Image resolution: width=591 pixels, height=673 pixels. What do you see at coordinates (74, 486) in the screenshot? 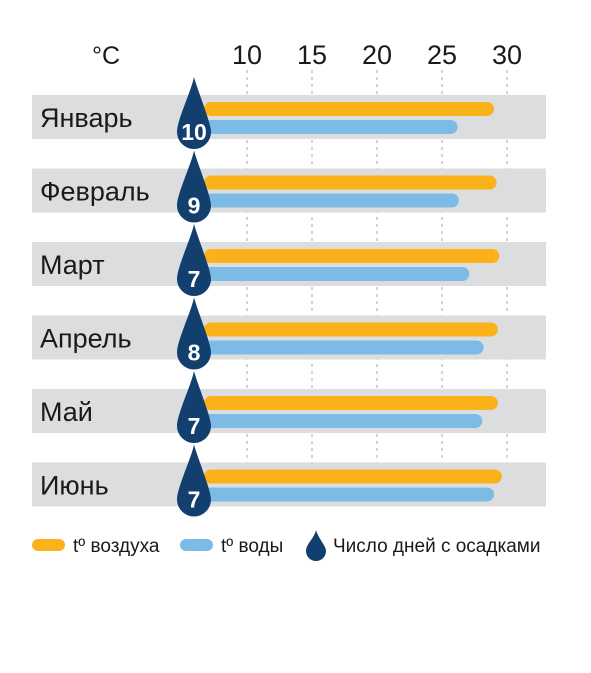
I see `month-label: Июнь` at bounding box center [74, 486].